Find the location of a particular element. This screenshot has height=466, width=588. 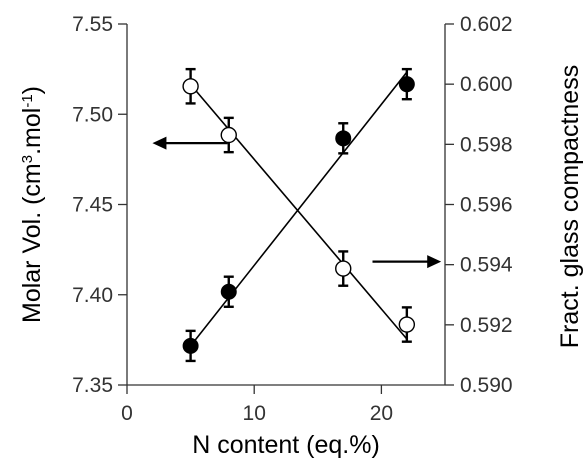

right-y-tick-label: 0.592 is located at coordinates (486, 325).